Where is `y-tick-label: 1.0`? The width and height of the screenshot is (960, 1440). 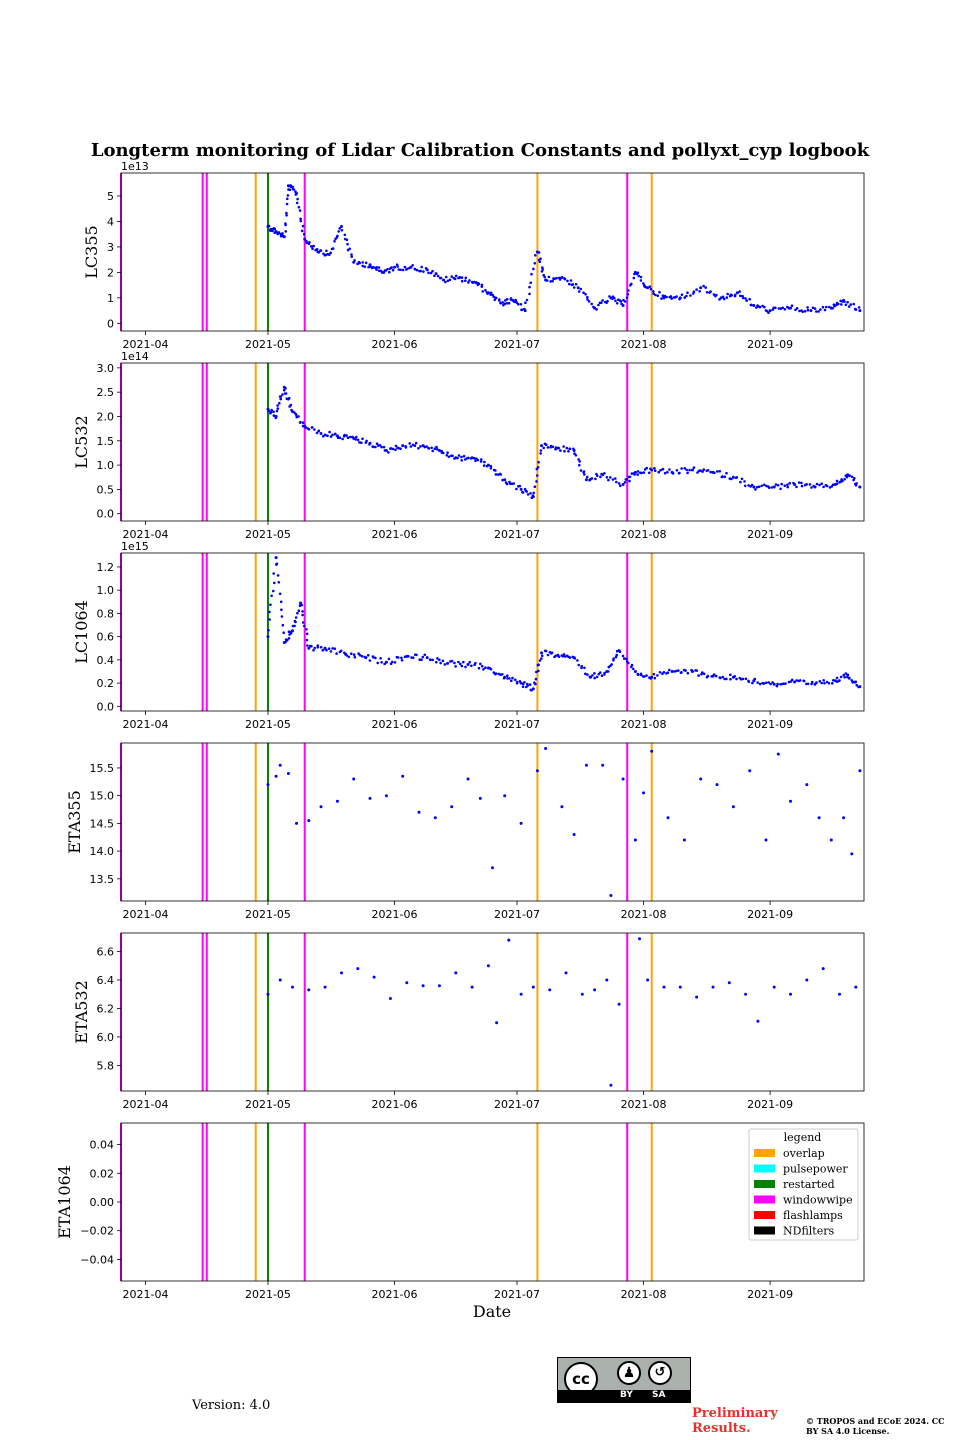
y-tick-label: 1.0 is located at coordinates (106, 465).